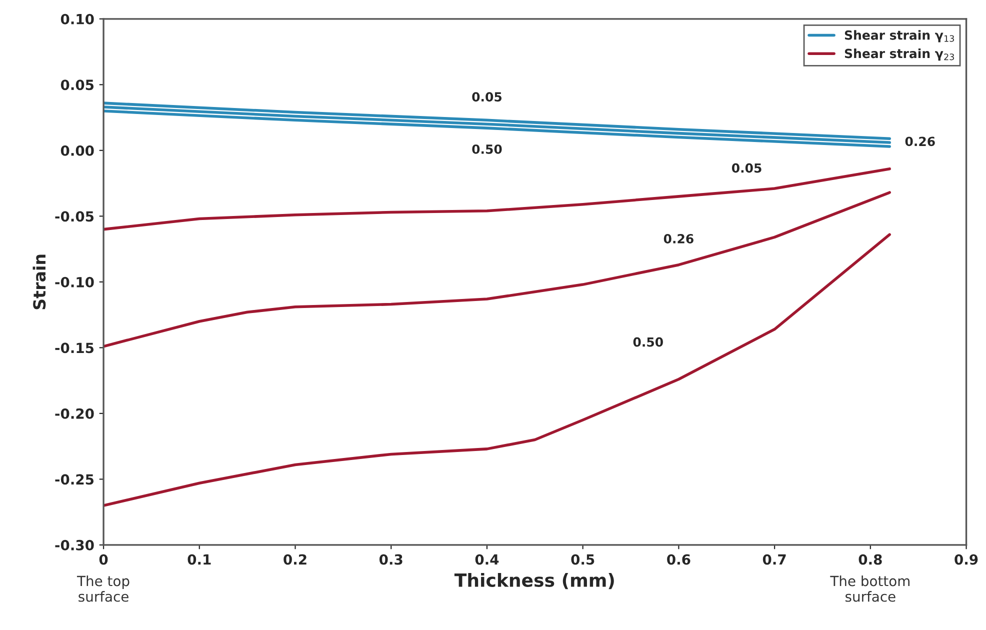 This screenshot has width=986, height=630. Describe the element at coordinates (966, 559) in the screenshot. I see `x-tick-label: 0.9` at that location.